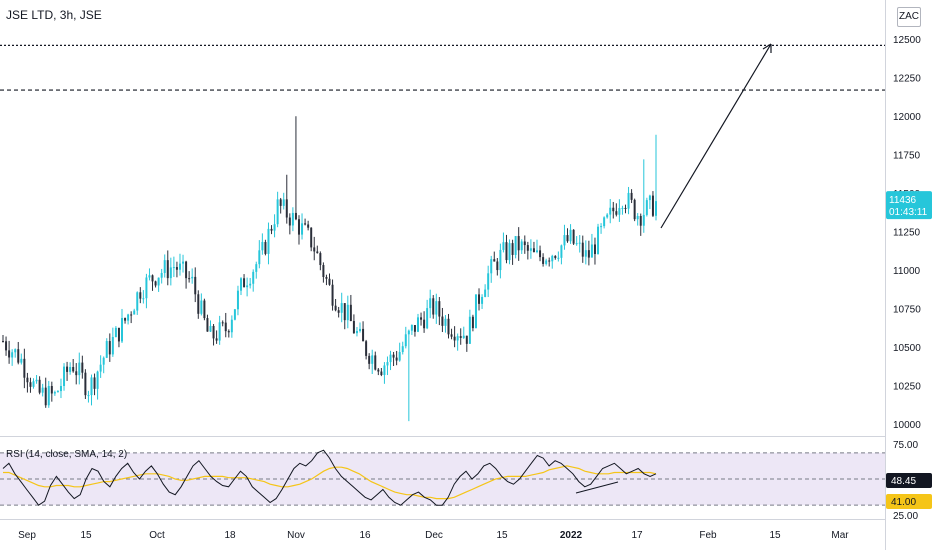 This screenshot has height=550, width=932. What do you see at coordinates (442, 67) in the screenshot?
I see `horizontal-lines-layer` at bounding box center [442, 67].